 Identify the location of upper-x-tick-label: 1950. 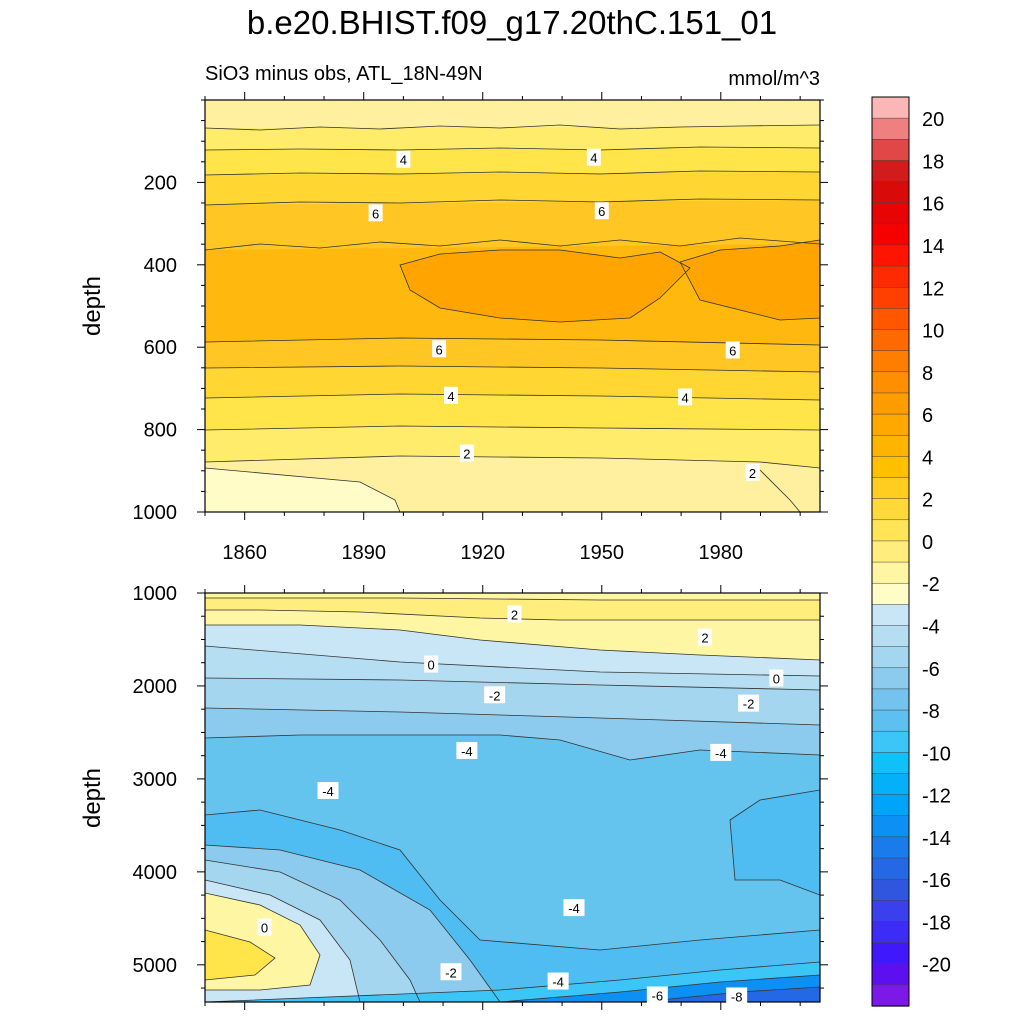
(602, 553).